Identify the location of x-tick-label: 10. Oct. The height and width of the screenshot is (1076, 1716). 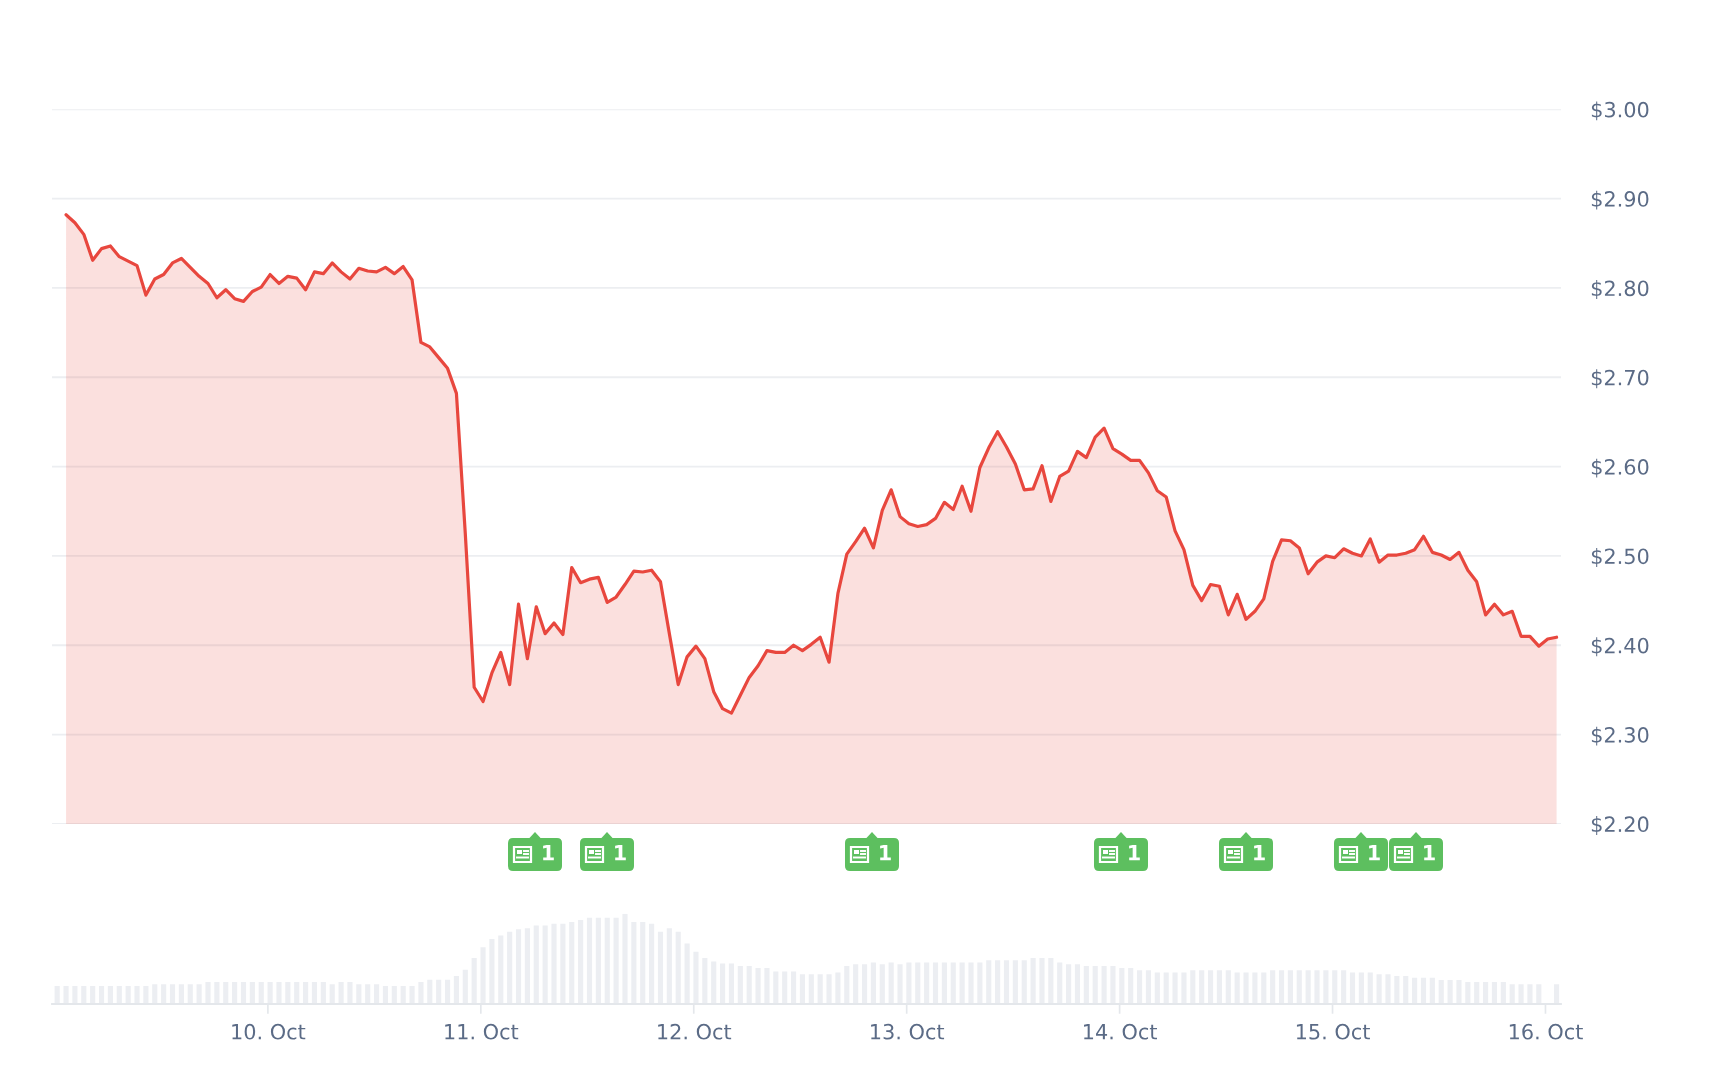
(269, 1031).